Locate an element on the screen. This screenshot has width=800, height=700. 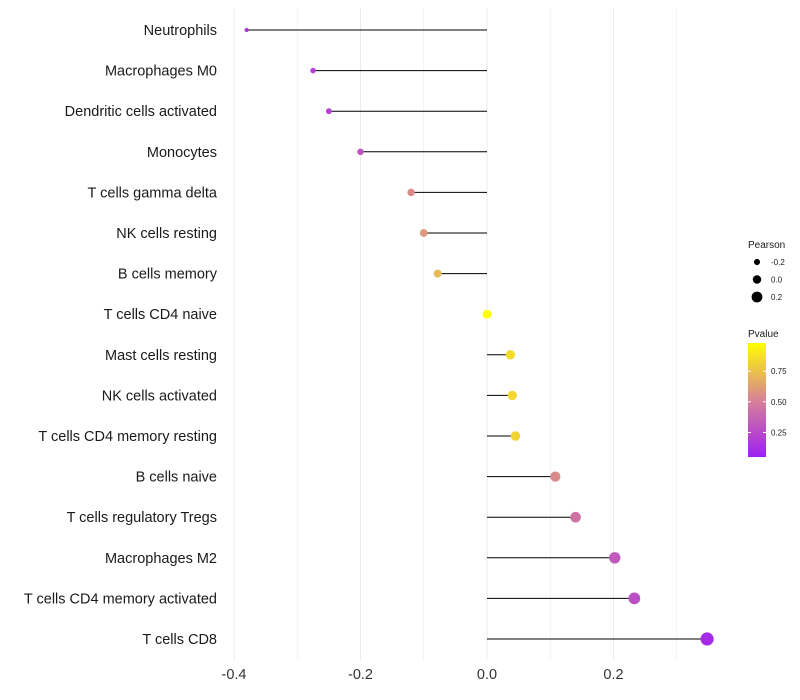
size-legend-items: -0.2 0.0 0.2 is located at coordinates (768, 280).